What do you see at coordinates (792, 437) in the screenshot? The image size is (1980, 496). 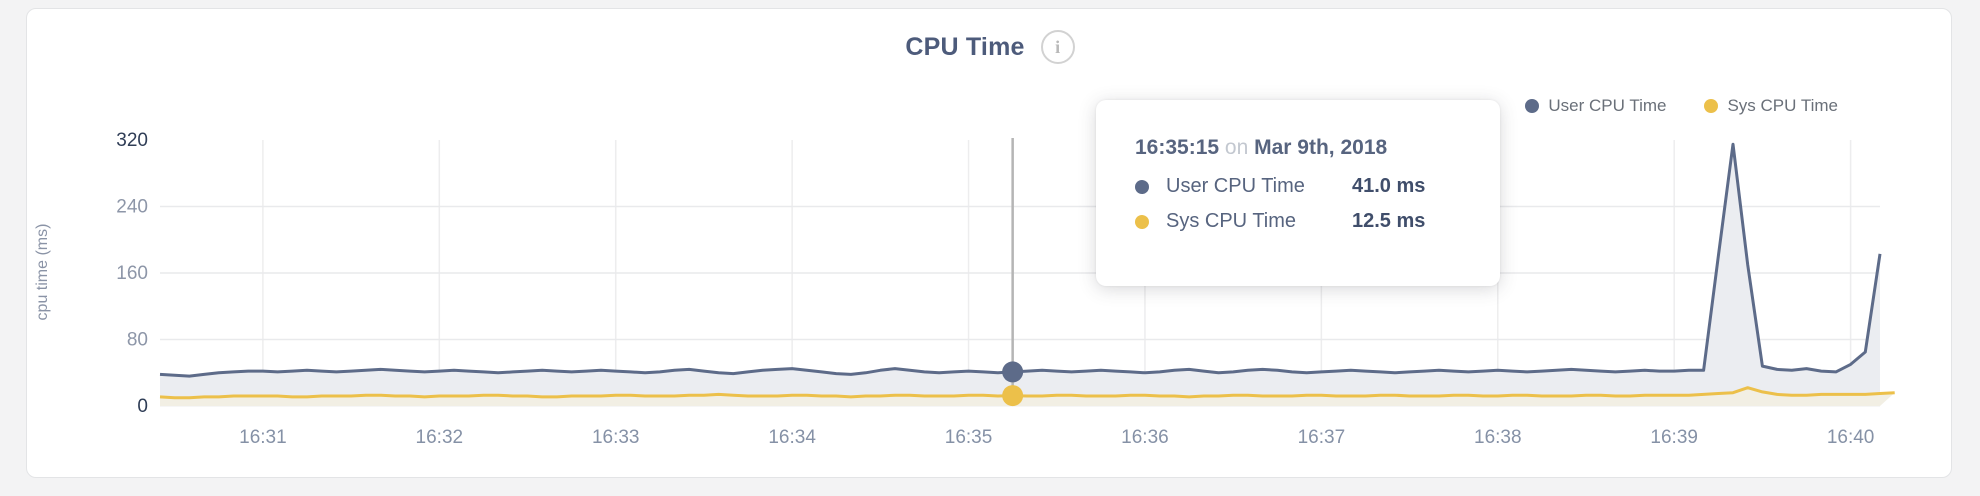 I see `x-tick-label: 16:34` at bounding box center [792, 437].